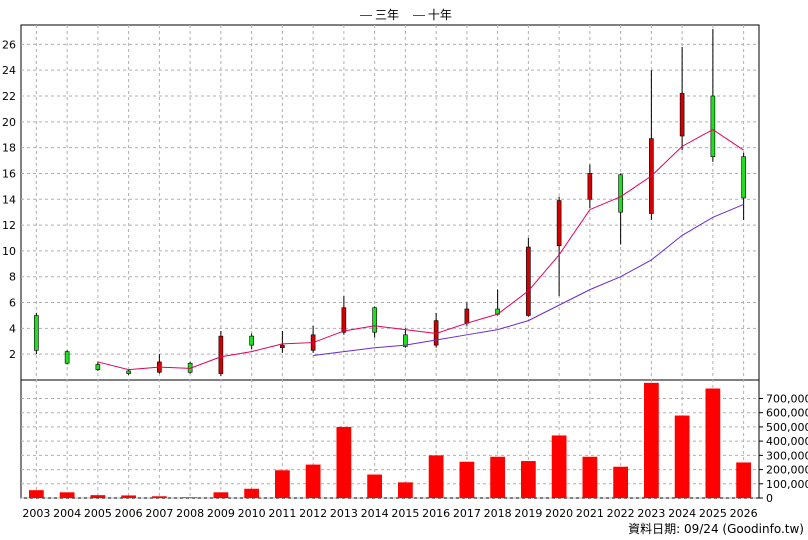 The image size is (808, 540). Describe the element at coordinates (9, 70) in the screenshot. I see `price-tick-label: 24` at that location.